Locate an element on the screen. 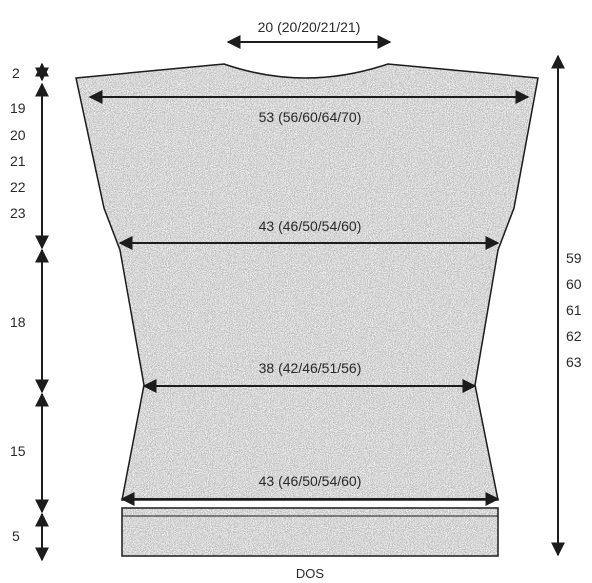 Image resolution: width=592 pixels, height=583 pixels. hip-width-label: 43 (46/50/54/60) is located at coordinates (310, 481).